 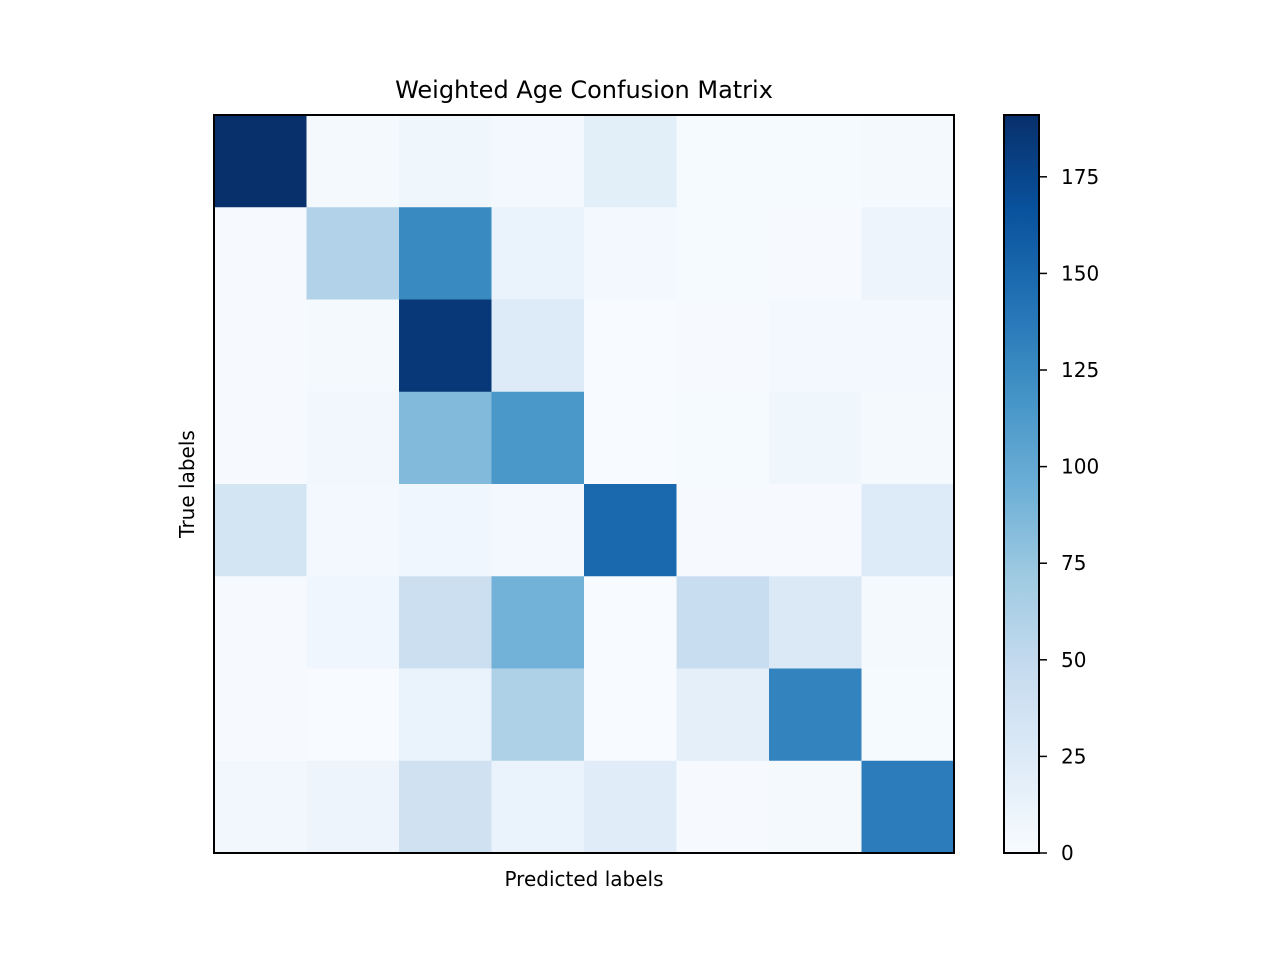 I want to click on heatmap-cell-r4-c2, so click(x=445, y=530).